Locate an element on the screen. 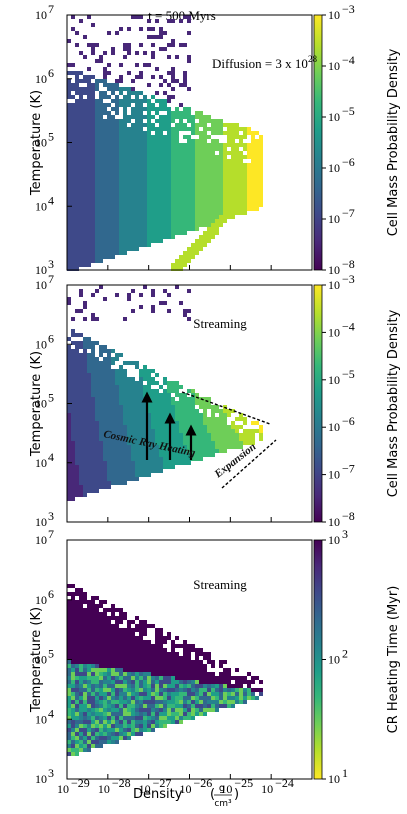 Image resolution: width=407 pixels, height=814 pixels. colorbar-tick-exponent: −8 is located at coordinates (348, 516).